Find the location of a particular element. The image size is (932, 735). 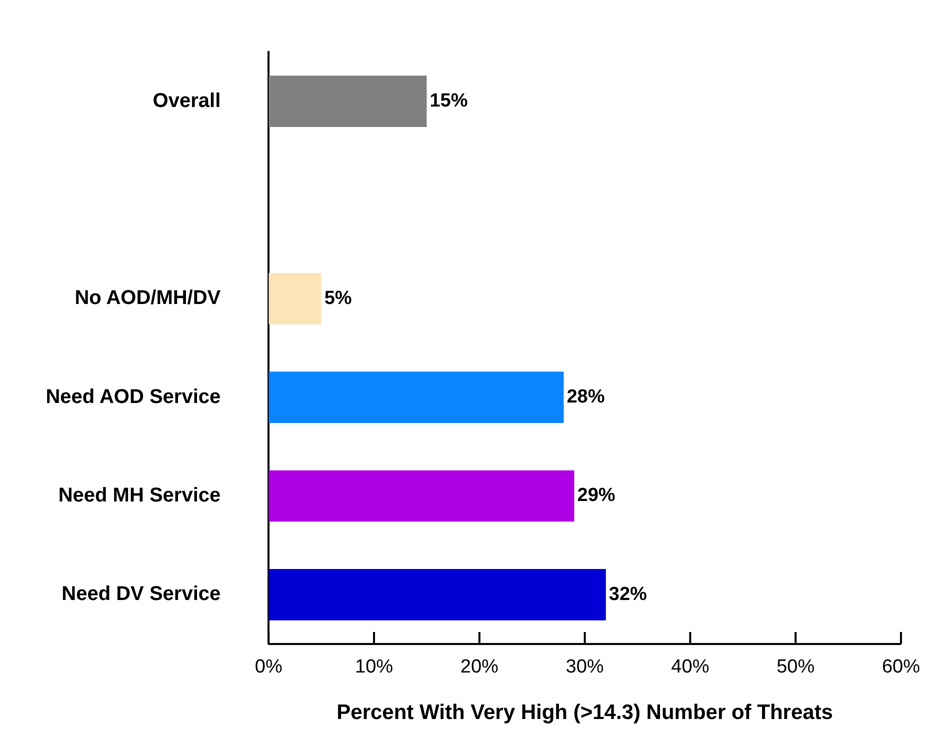

data-label: 29% is located at coordinates (596, 495).